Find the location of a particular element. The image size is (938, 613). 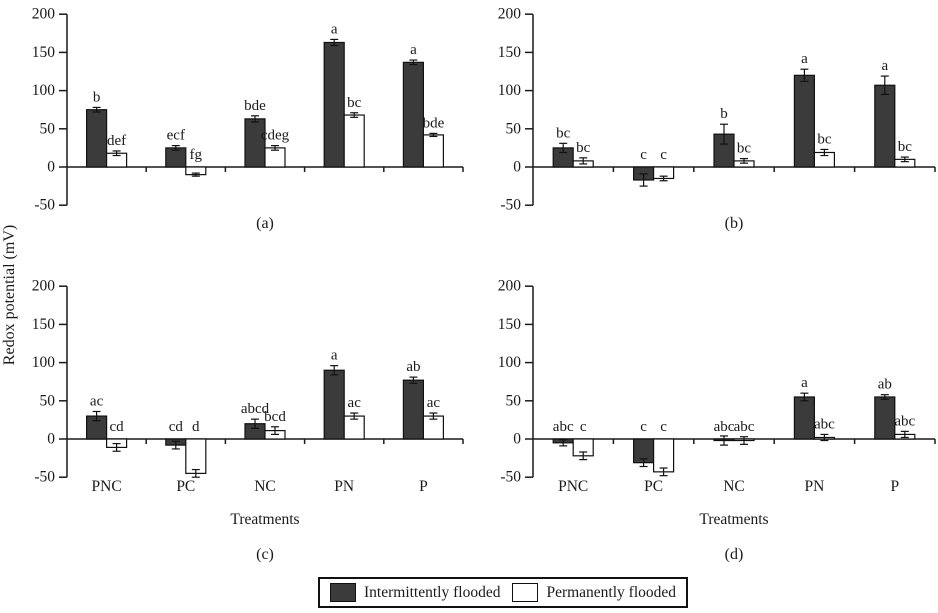

bar-permanent-p is located at coordinates (433, 151).